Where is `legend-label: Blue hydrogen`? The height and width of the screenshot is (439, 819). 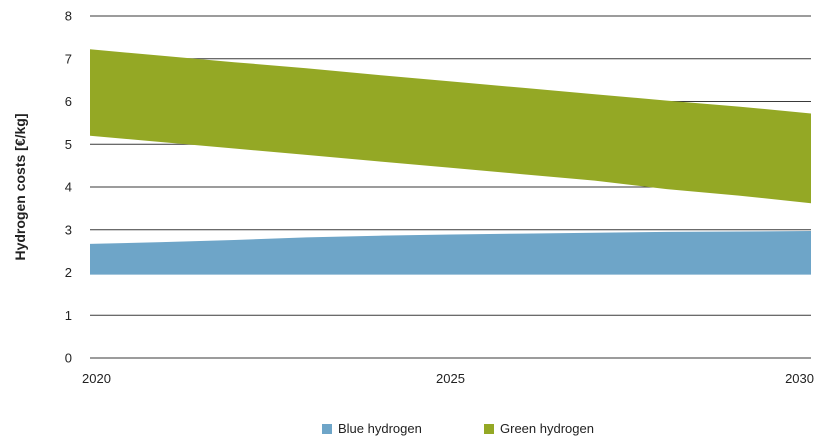 legend-label: Blue hydrogen is located at coordinates (380, 428).